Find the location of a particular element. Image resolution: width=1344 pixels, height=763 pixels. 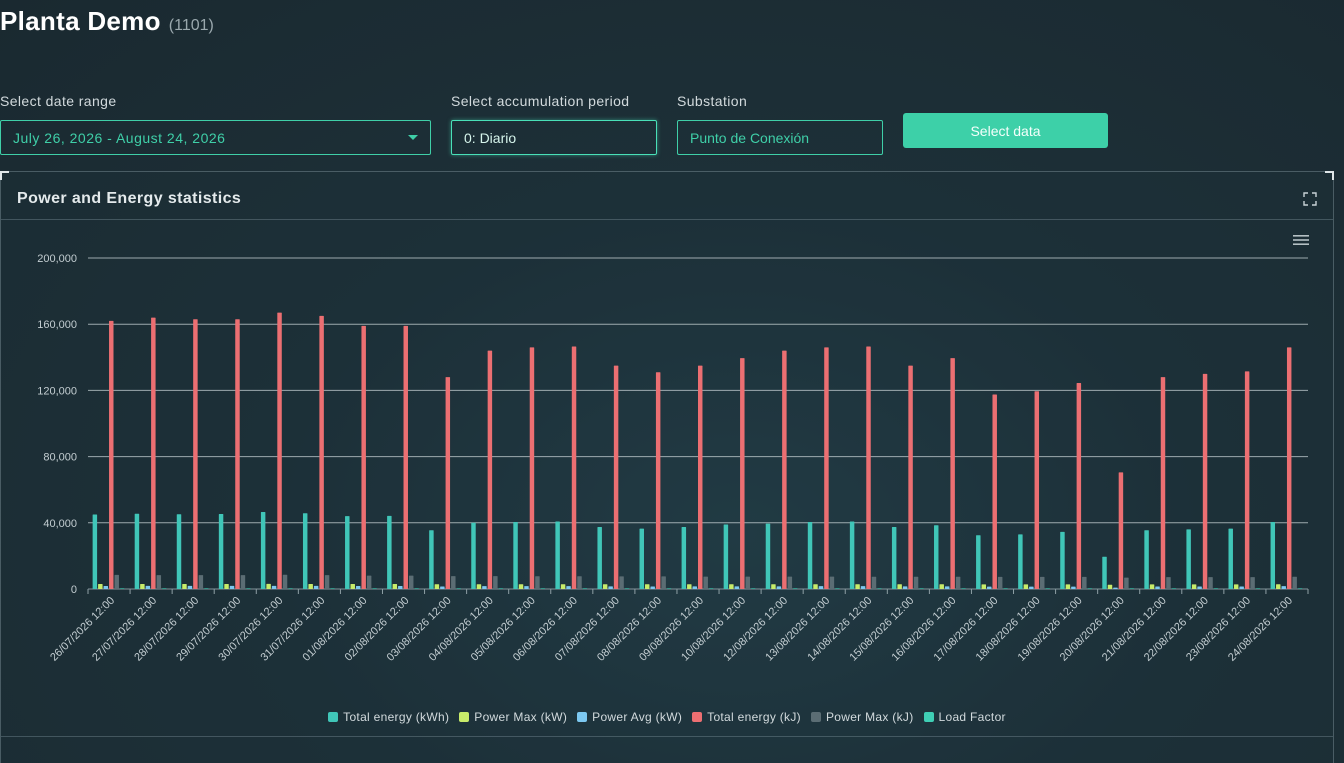

legend-swatch is located at coordinates (582, 717).